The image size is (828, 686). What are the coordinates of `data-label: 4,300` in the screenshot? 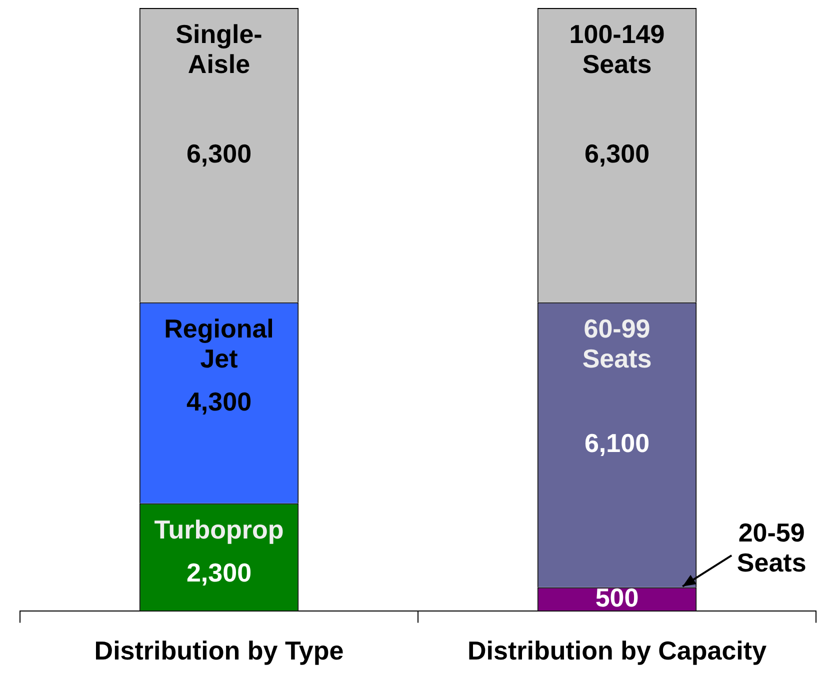 It's located at (219, 401).